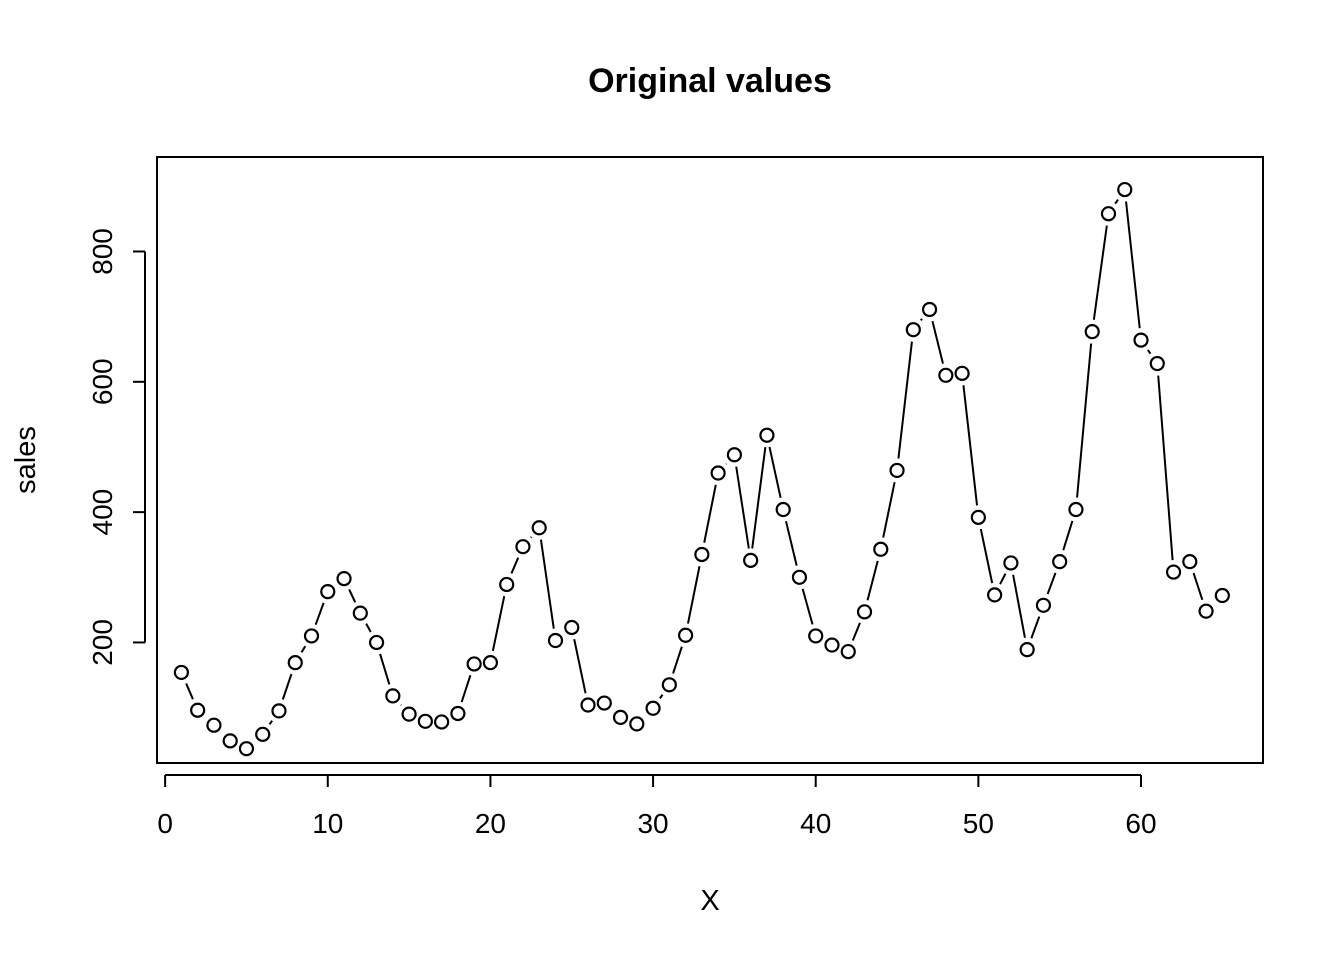  I want to click on x-tick-label: 0, so click(165, 823).